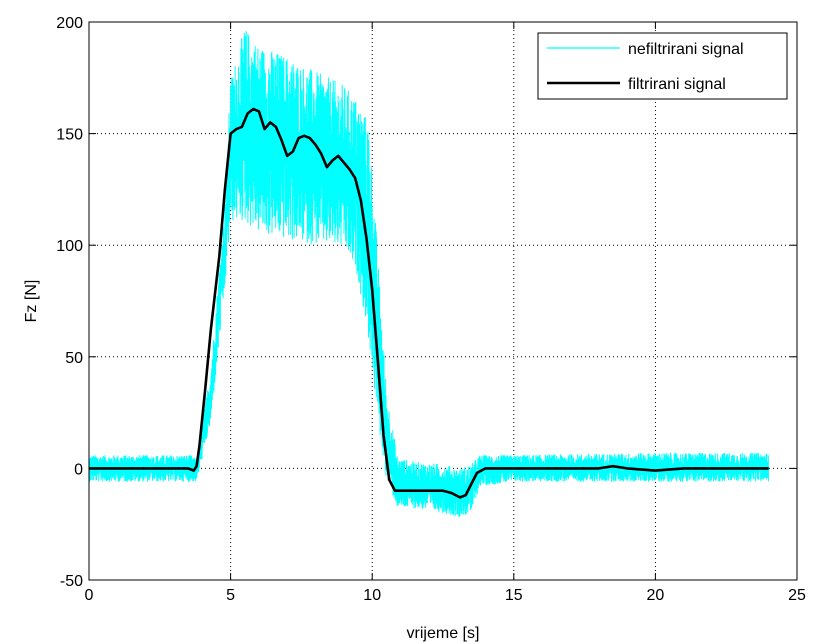  What do you see at coordinates (686, 49) in the screenshot?
I see `legend-label-nefiltrirani-signal: nefiltrirani signal` at bounding box center [686, 49].